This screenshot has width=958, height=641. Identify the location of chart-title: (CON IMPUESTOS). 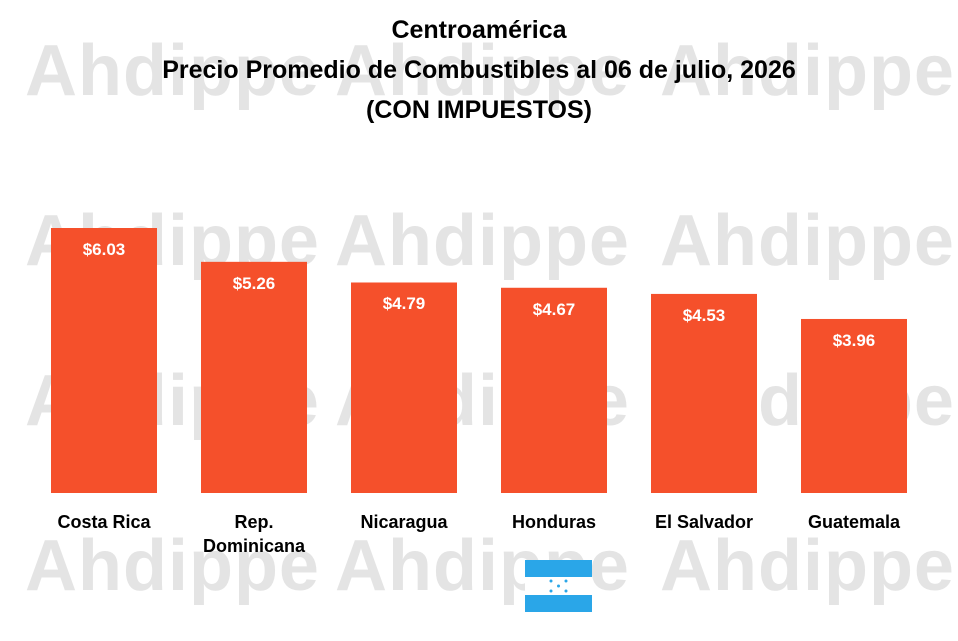
(479, 110).